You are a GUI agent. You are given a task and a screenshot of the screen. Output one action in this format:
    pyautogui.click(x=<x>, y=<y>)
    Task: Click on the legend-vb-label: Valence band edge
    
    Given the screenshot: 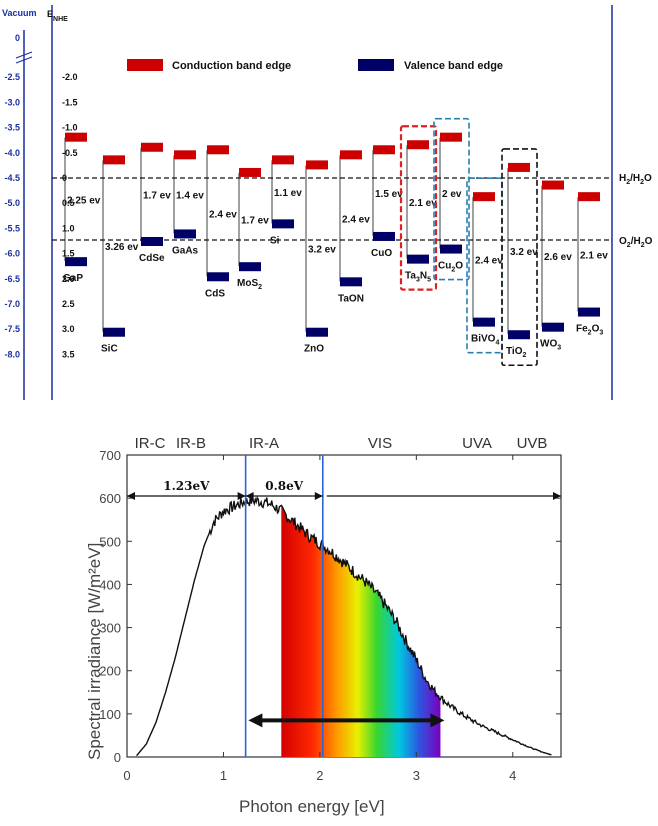 What is the action you would take?
    pyautogui.click(x=453, y=66)
    